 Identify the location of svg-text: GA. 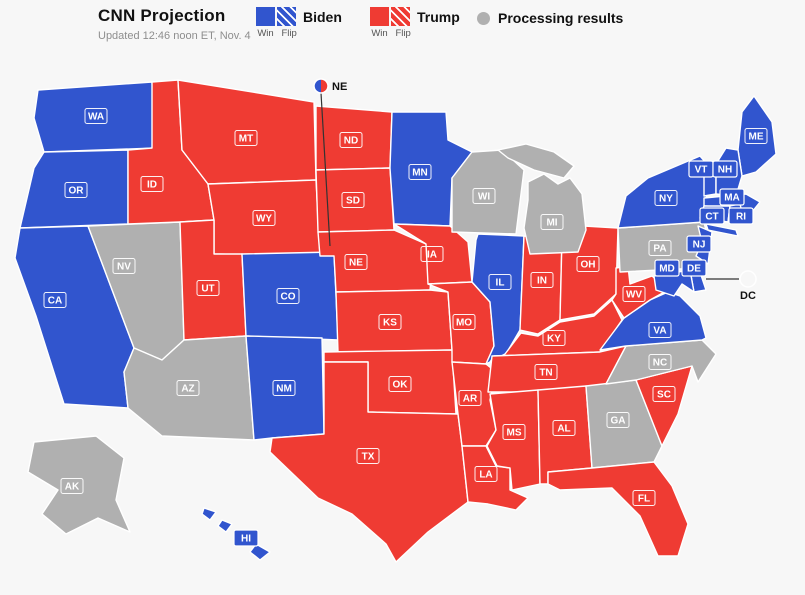
(618, 421).